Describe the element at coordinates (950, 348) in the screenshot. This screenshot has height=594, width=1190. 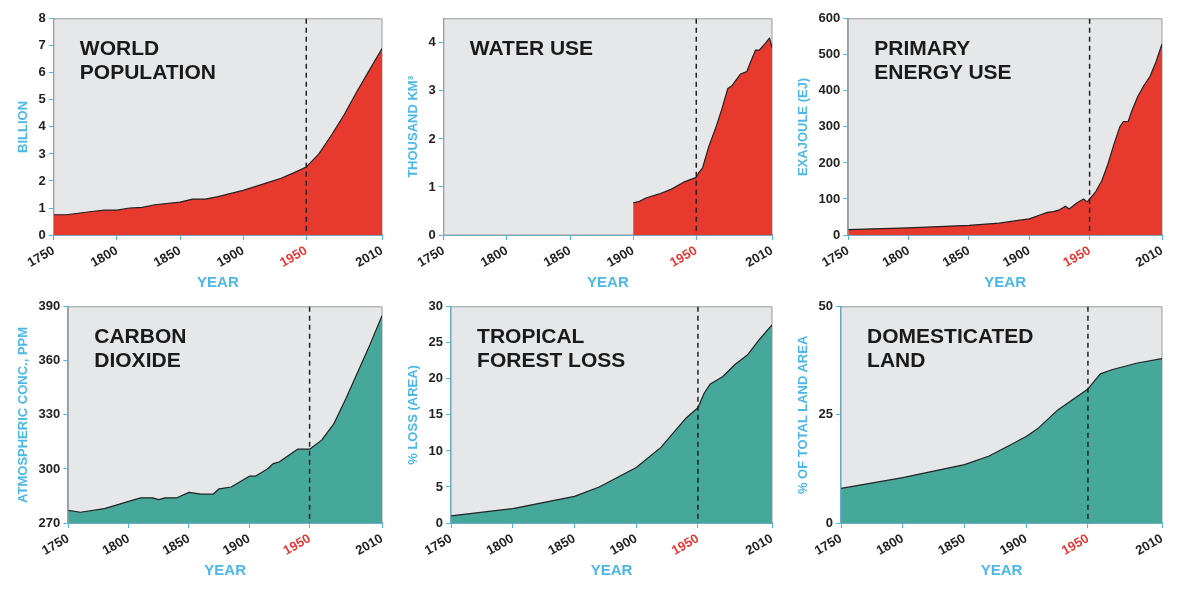
I see `text: DOMESTICATED LAND` at that location.